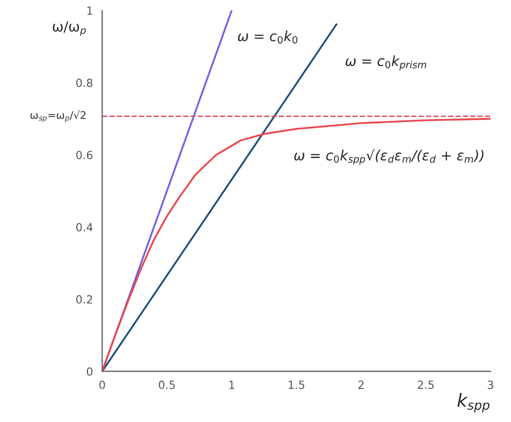 Image resolution: width=511 pixels, height=422 pixels. What do you see at coordinates (58, 116) in the screenshot?
I see `ref-line-label: ω$_{sp}$=ω$_{p}$/√2` at bounding box center [58, 116].